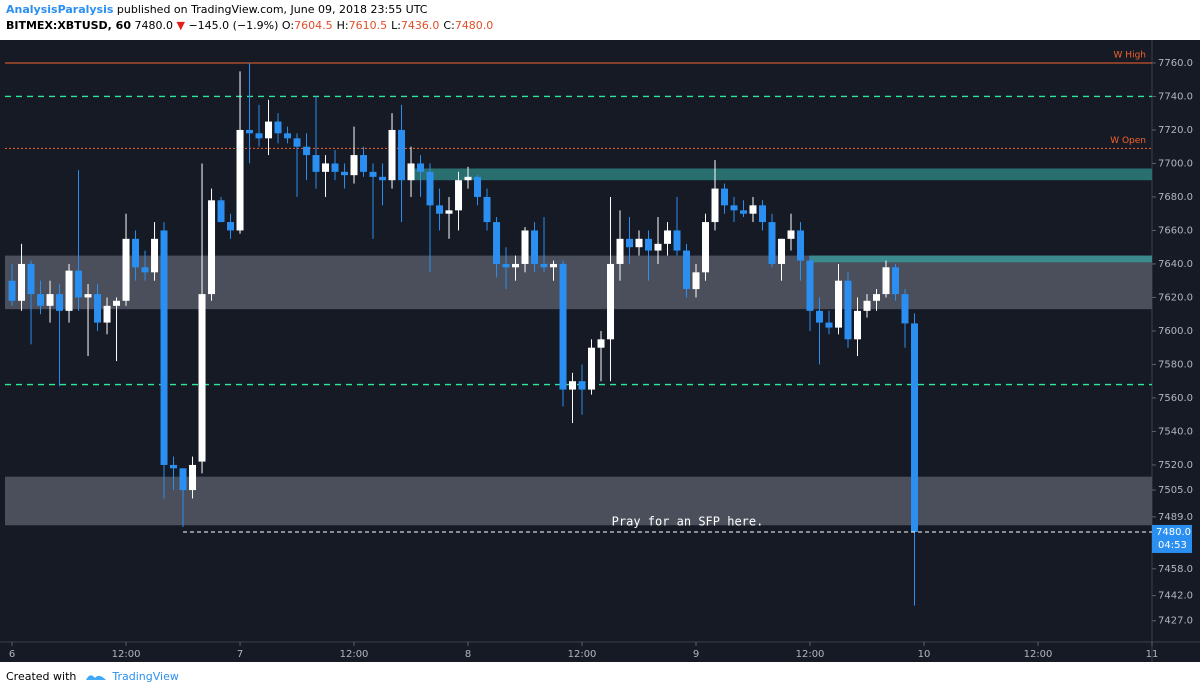 This screenshot has width=1200, height=691. I want to click on x-tick-label: 7, so click(240, 654).